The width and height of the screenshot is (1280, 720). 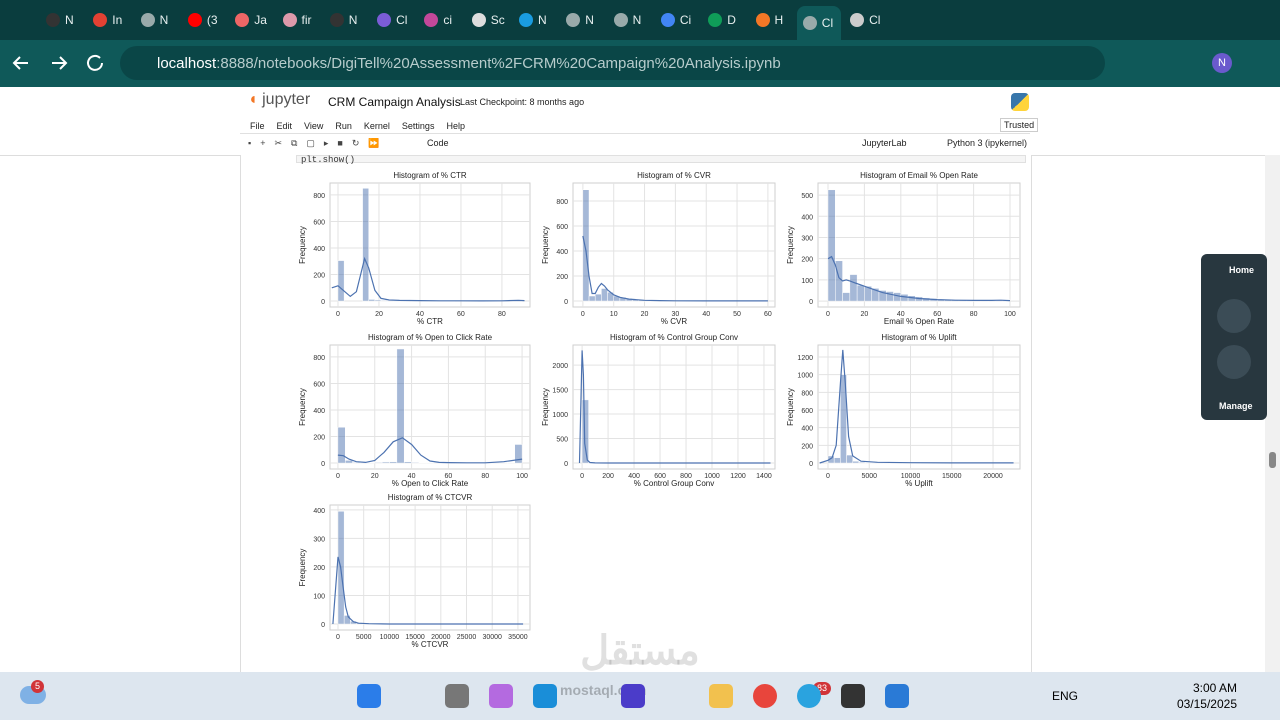 What do you see at coordinates (438, 143) in the screenshot?
I see `cell-type: Code` at bounding box center [438, 143].